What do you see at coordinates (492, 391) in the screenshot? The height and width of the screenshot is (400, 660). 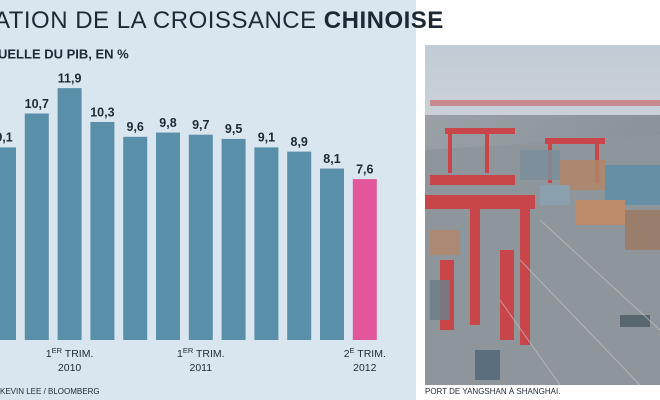 I see `photo-caption: PORT DE YANGSHAN À SHANGHAI.` at bounding box center [492, 391].